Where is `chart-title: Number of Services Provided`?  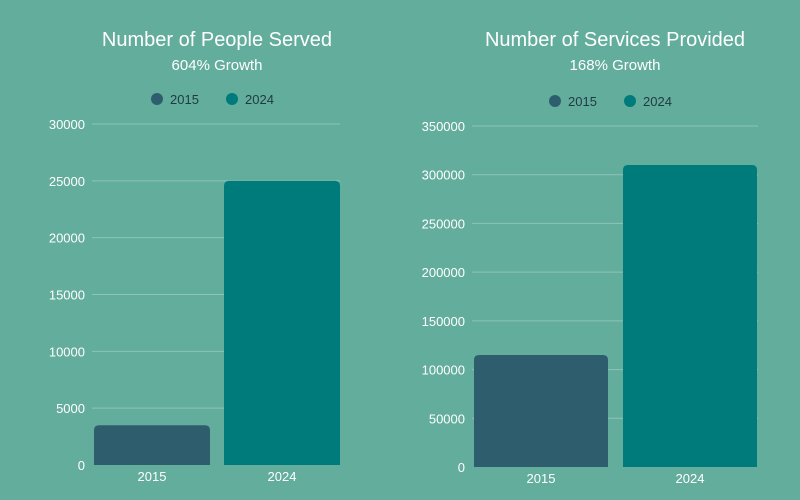
chart-title: Number of Services Provided is located at coordinates (615, 40).